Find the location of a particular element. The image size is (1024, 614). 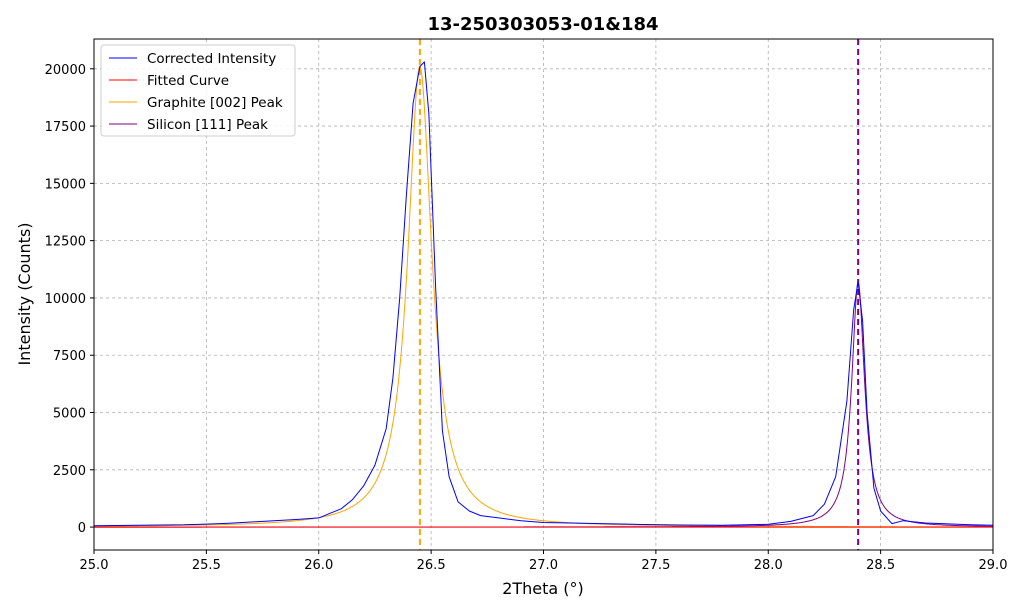

y-tick-label: 10000 is located at coordinates (65, 299).